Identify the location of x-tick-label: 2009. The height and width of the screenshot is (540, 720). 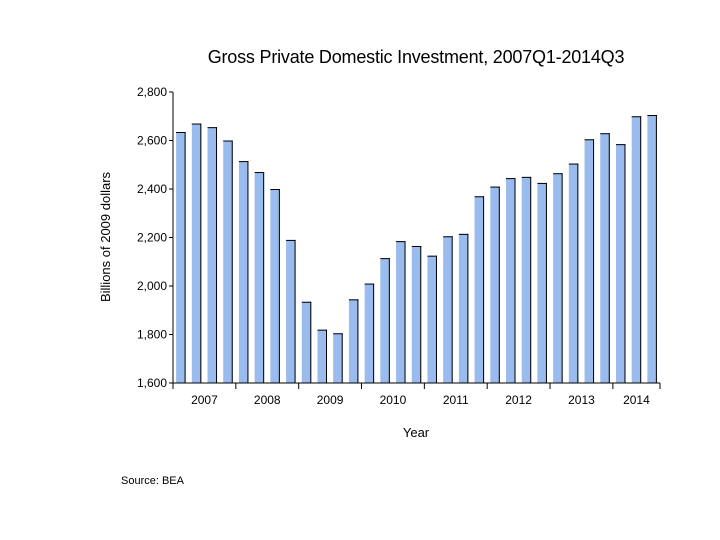
(330, 400).